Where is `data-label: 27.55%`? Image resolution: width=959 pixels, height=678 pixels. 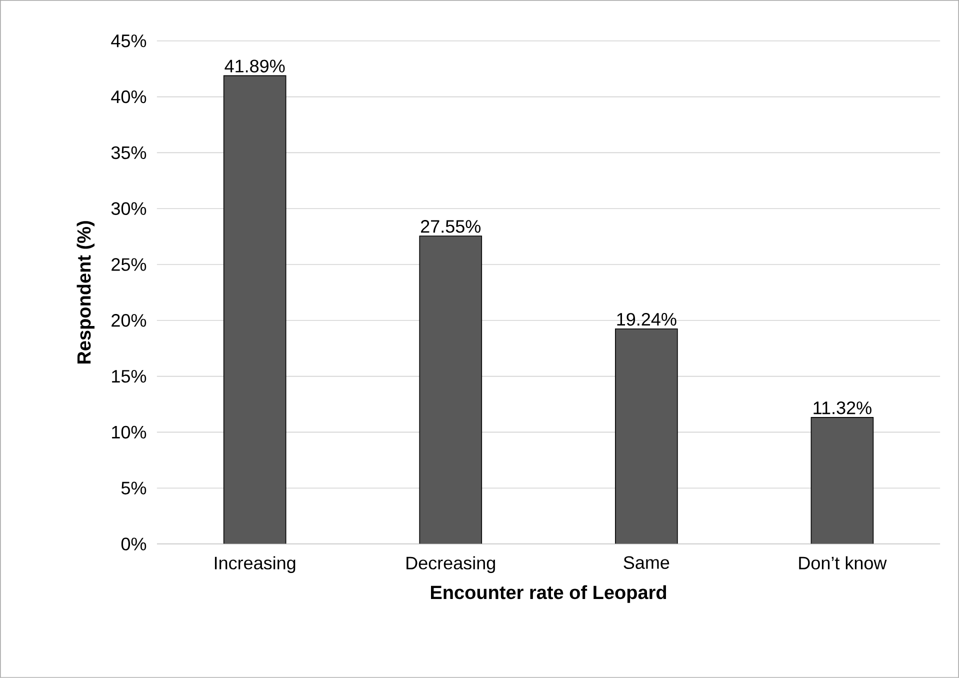
data-label: 27.55% is located at coordinates (451, 226).